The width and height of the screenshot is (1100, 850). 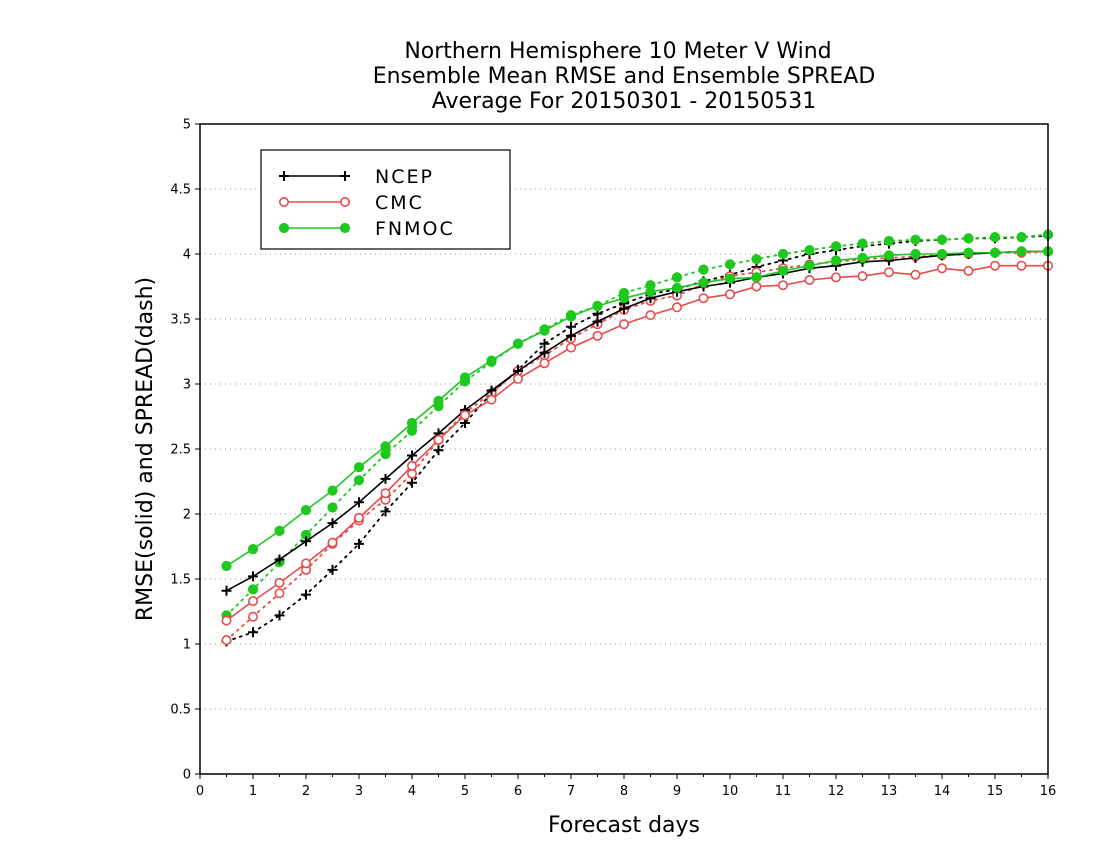 I want to click on x-tick-label: 5, so click(x=465, y=791).